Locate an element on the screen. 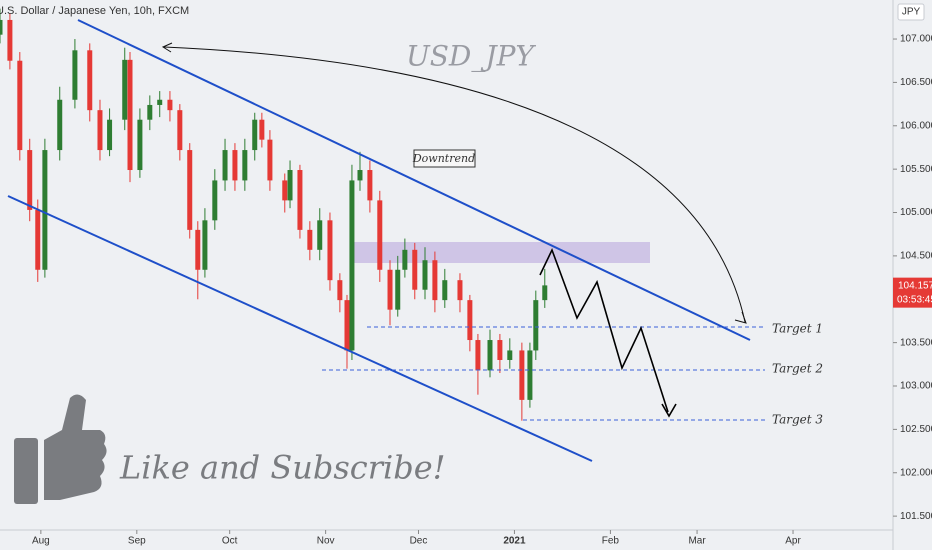 This screenshot has height=550, width=932. downtrend-box is located at coordinates (444, 158).